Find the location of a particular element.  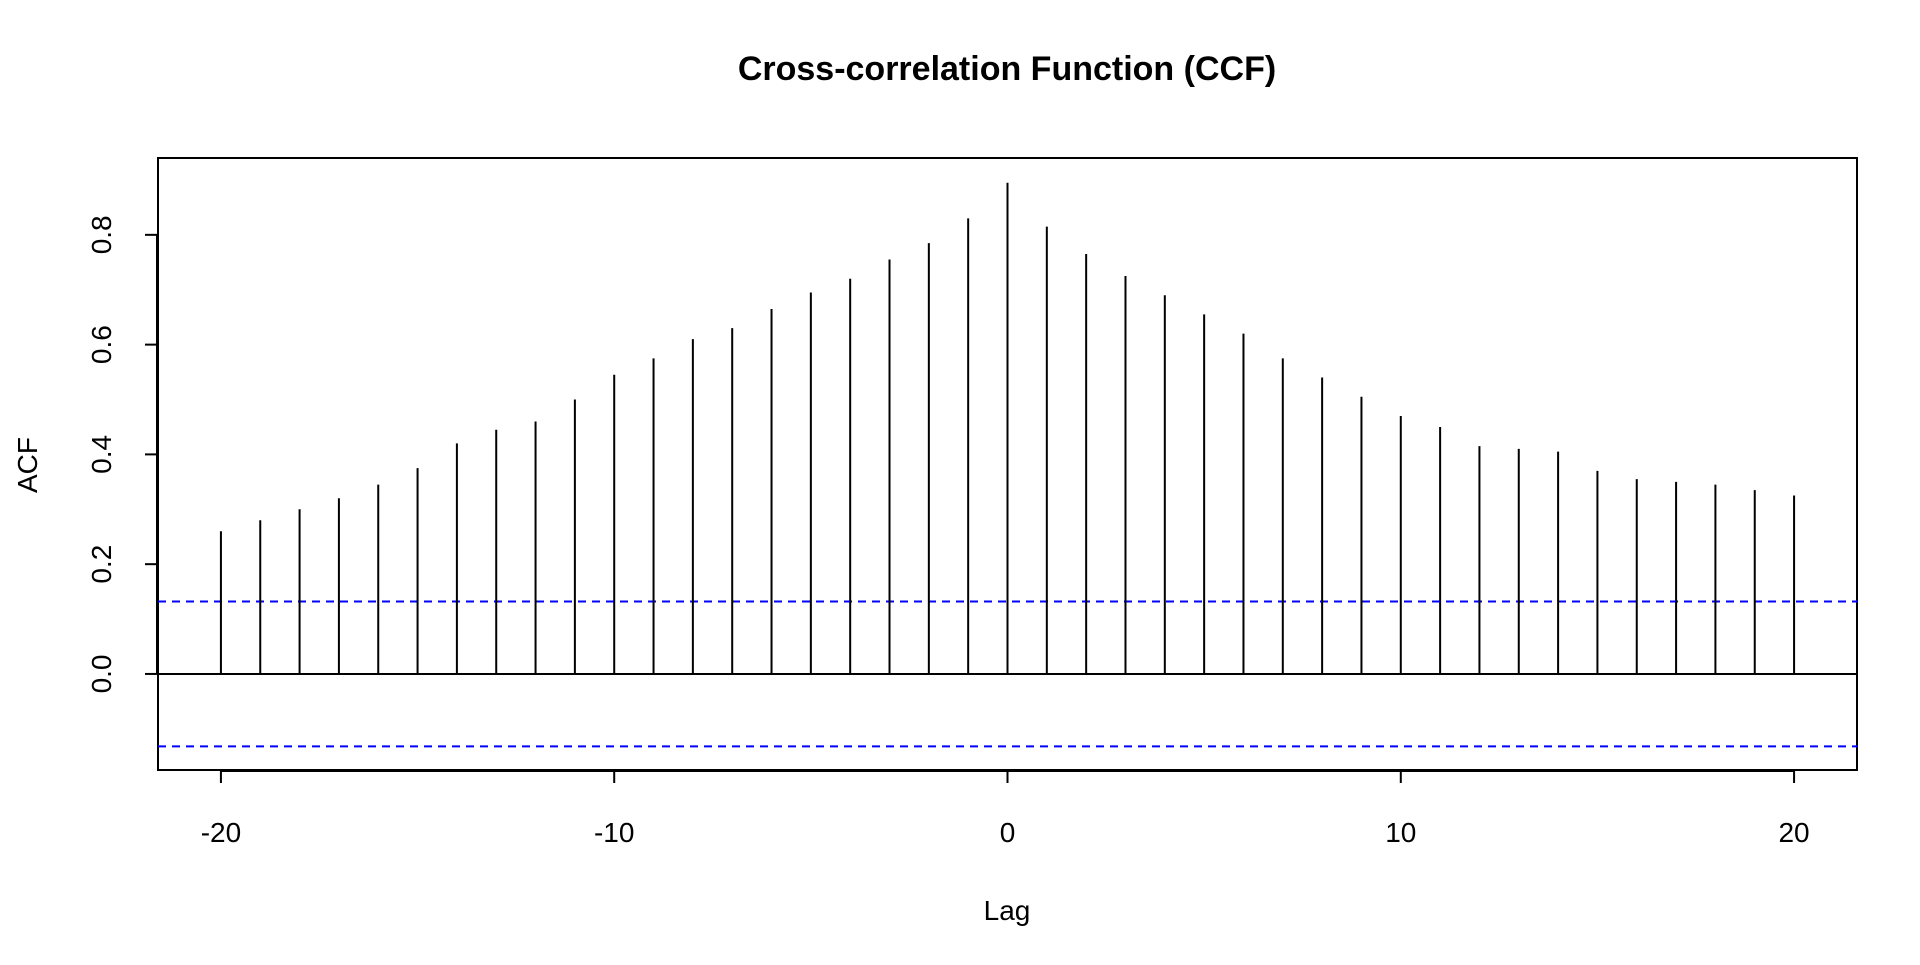

y-axis-label: ACF is located at coordinates (27, 465).